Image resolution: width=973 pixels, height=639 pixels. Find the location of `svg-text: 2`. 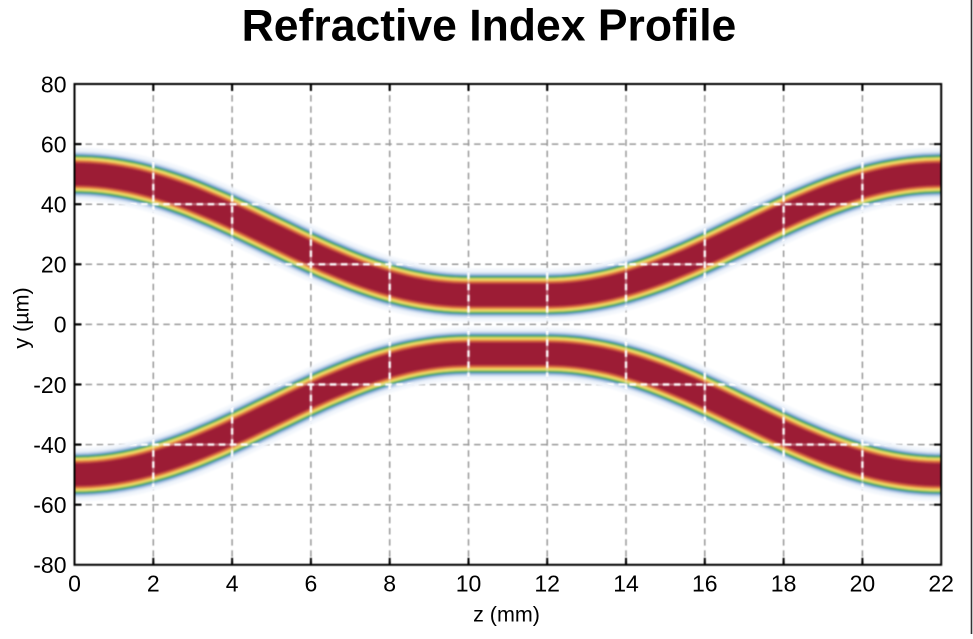

svg-text: 2 is located at coordinates (153, 584).